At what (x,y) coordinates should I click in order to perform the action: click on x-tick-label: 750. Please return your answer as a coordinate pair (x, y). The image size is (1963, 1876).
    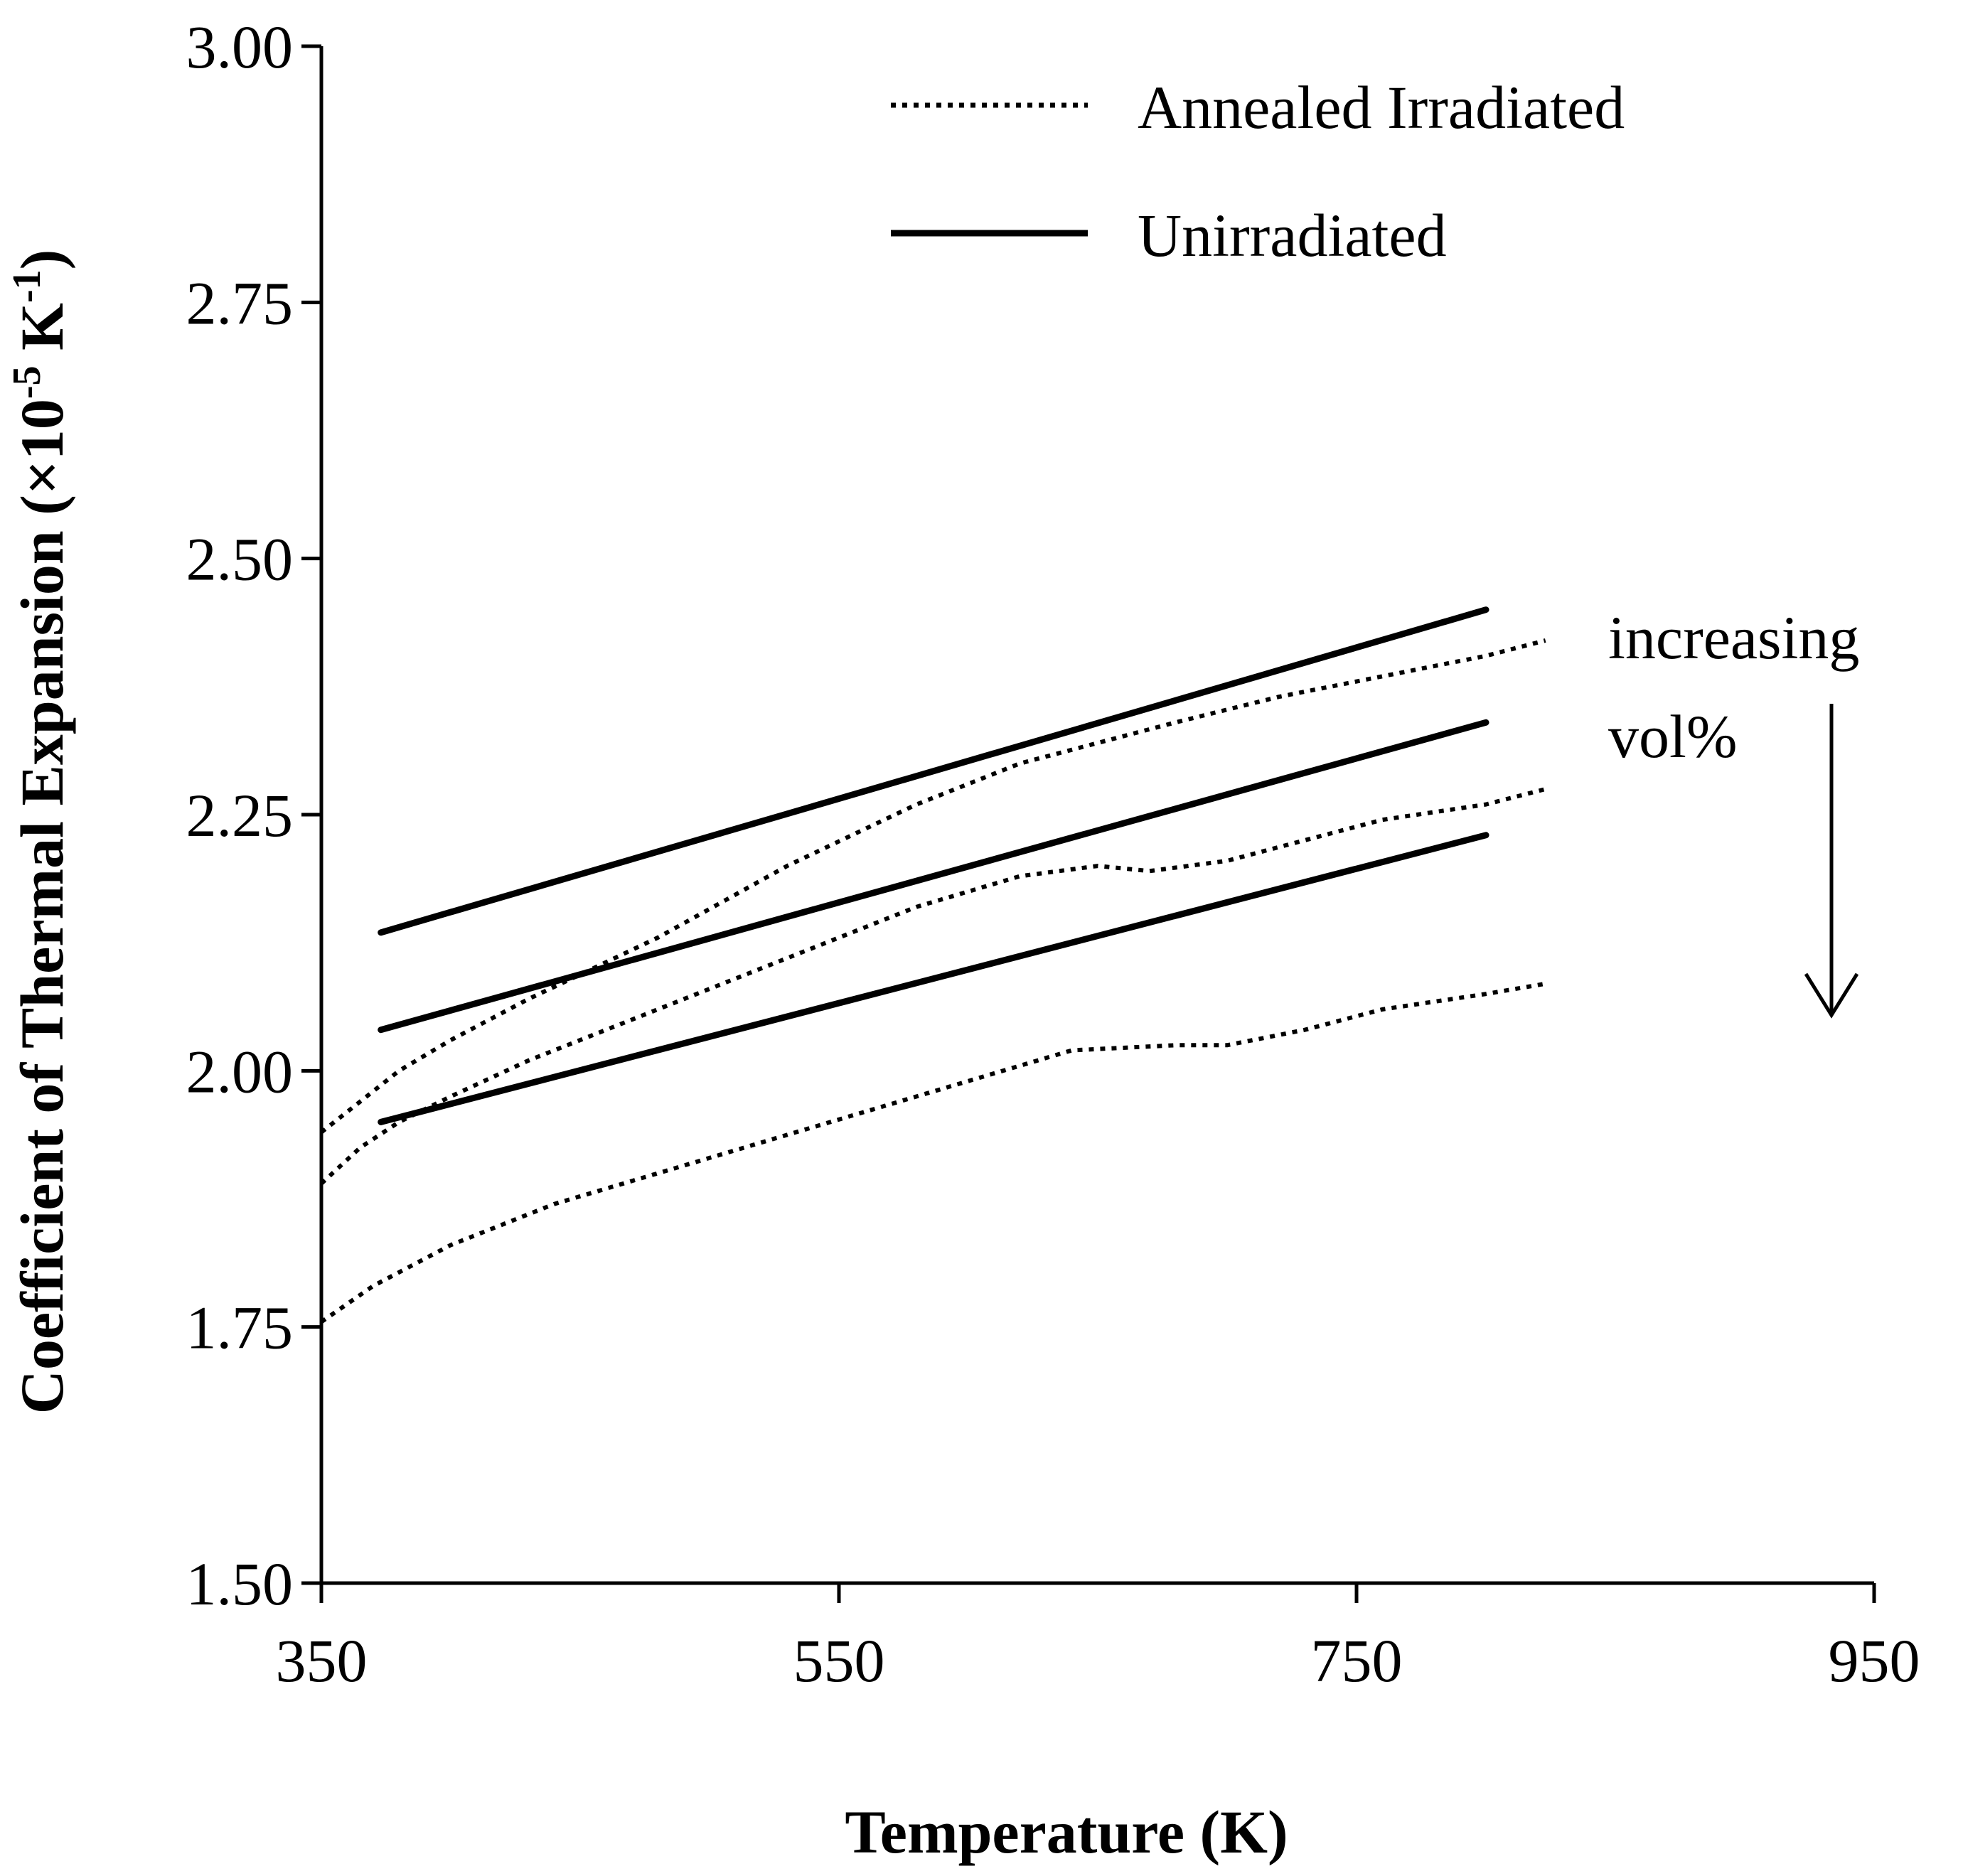
    Looking at the image, I should click on (1357, 1660).